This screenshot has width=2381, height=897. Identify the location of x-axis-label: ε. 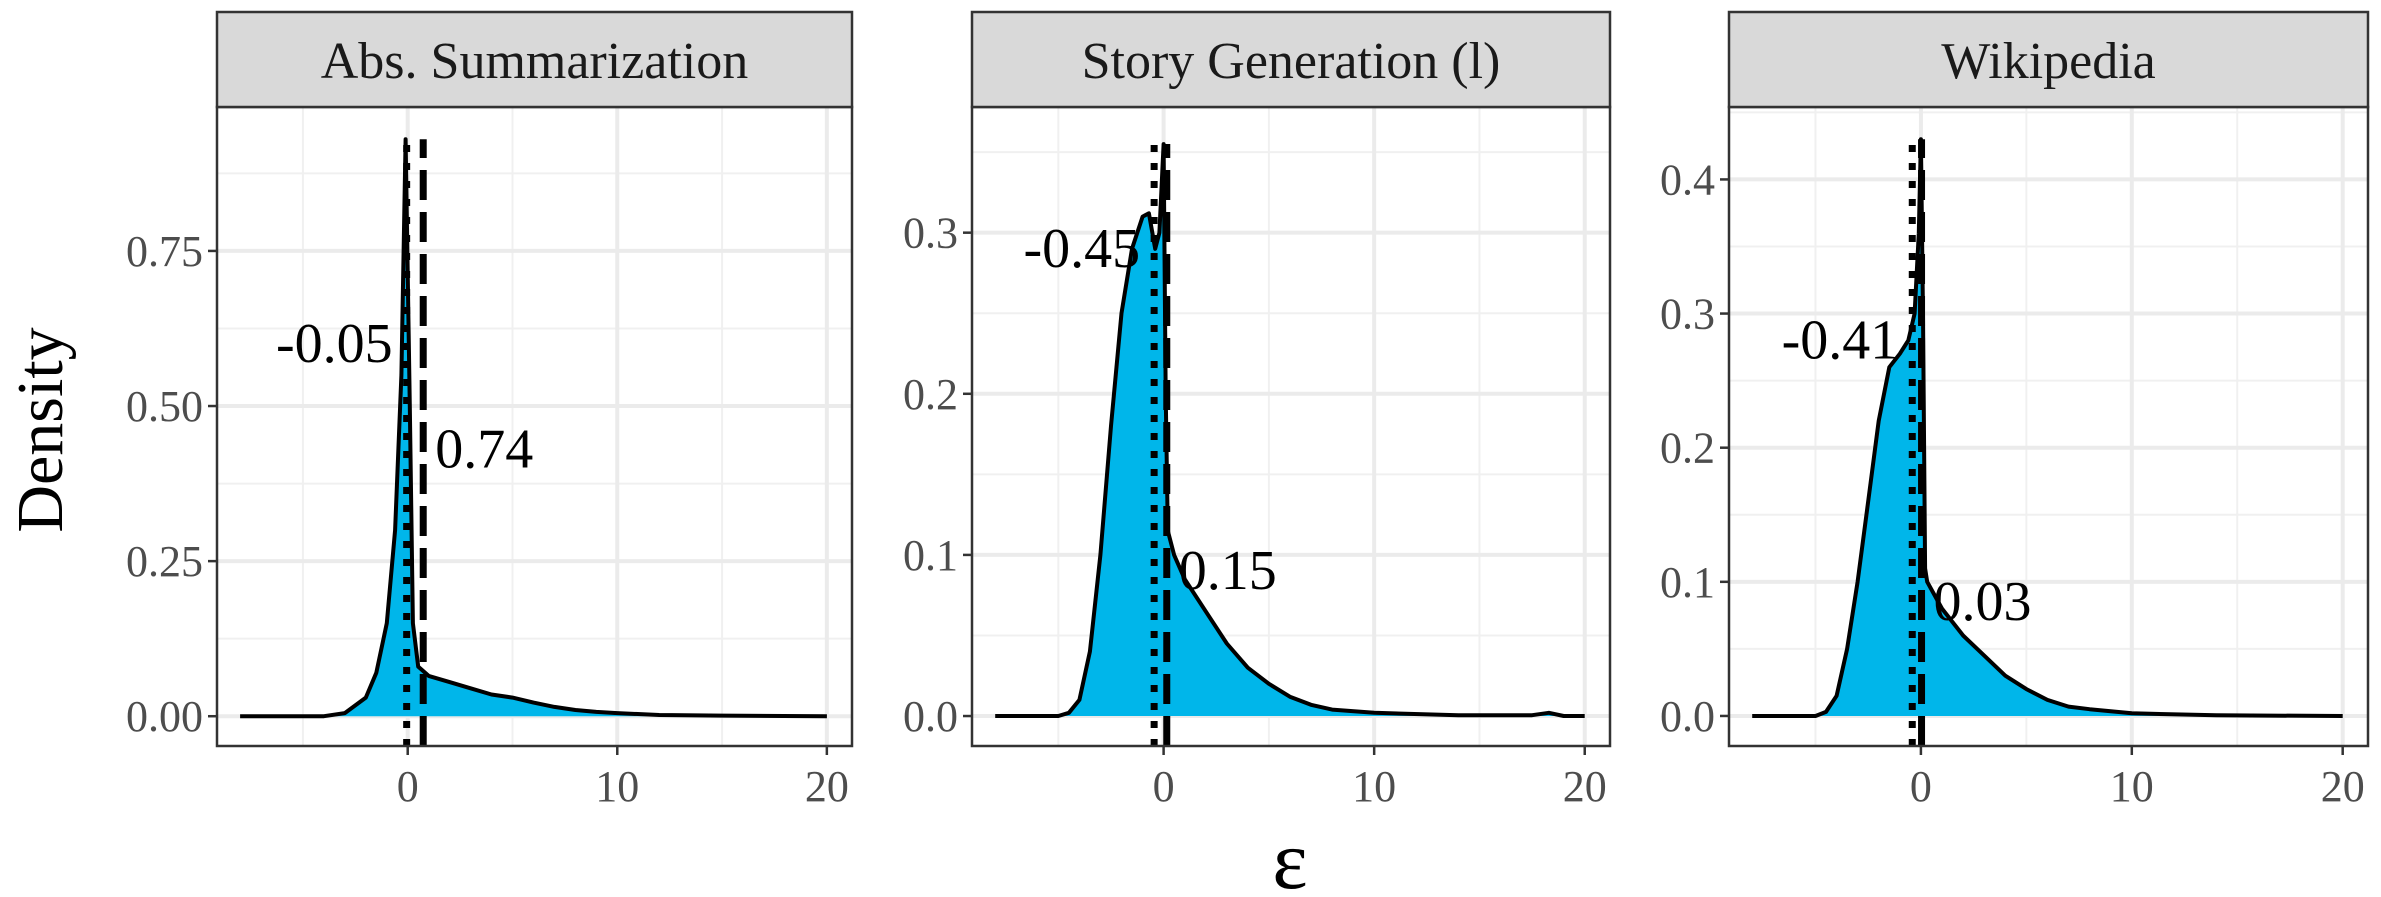
(1289, 855).